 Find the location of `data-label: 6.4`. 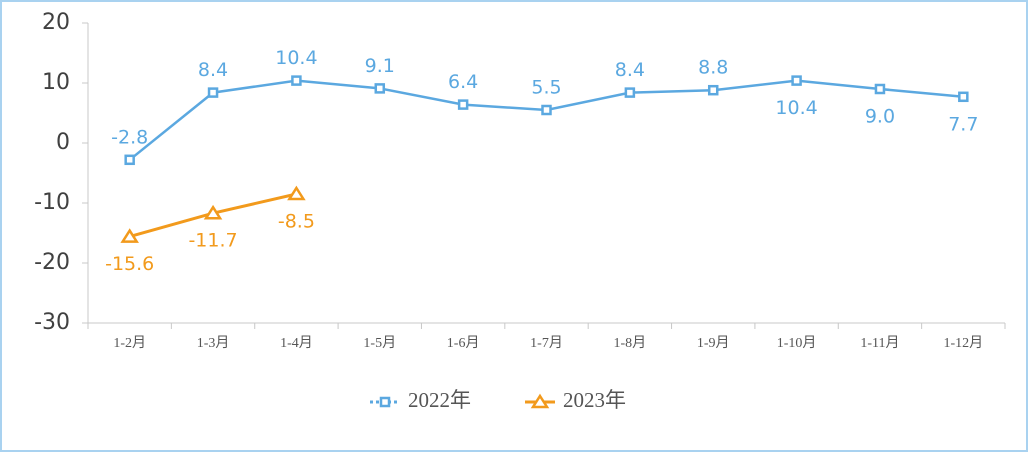

data-label: 6.4 is located at coordinates (463, 82).